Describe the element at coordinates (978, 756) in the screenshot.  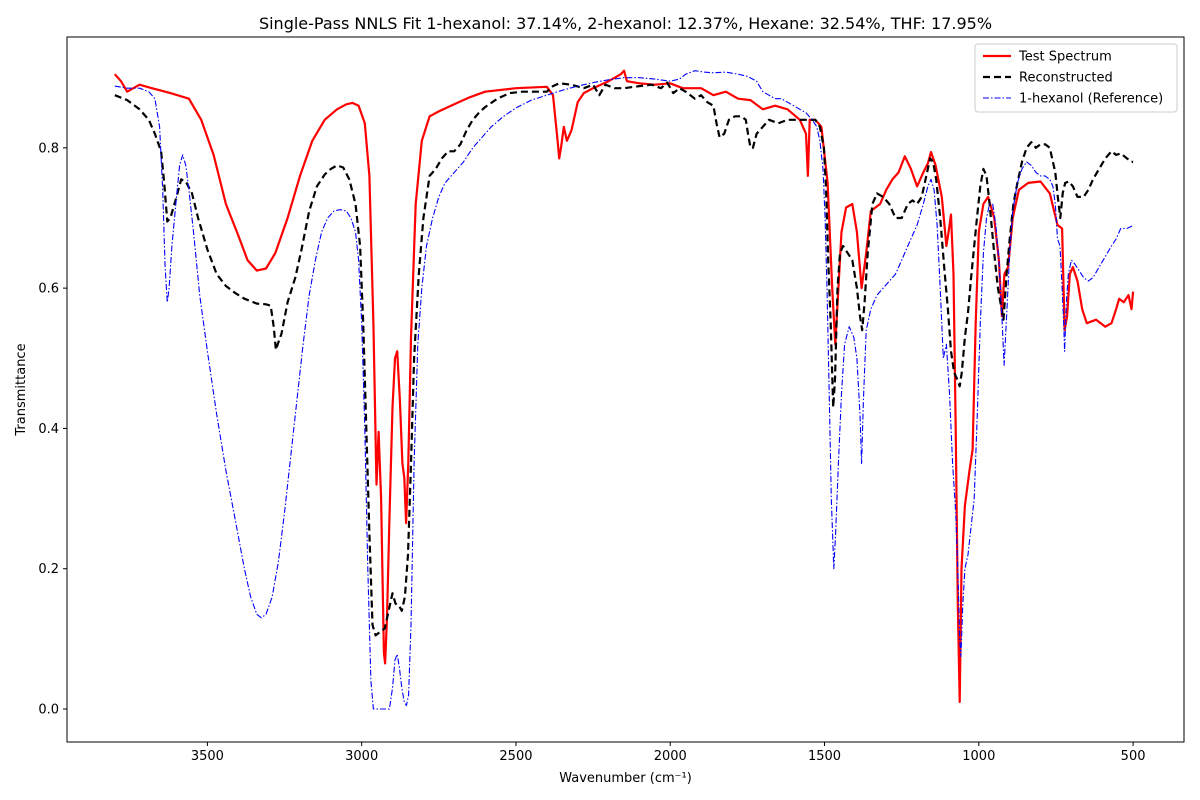
I see `x-tick-label: 1000` at that location.